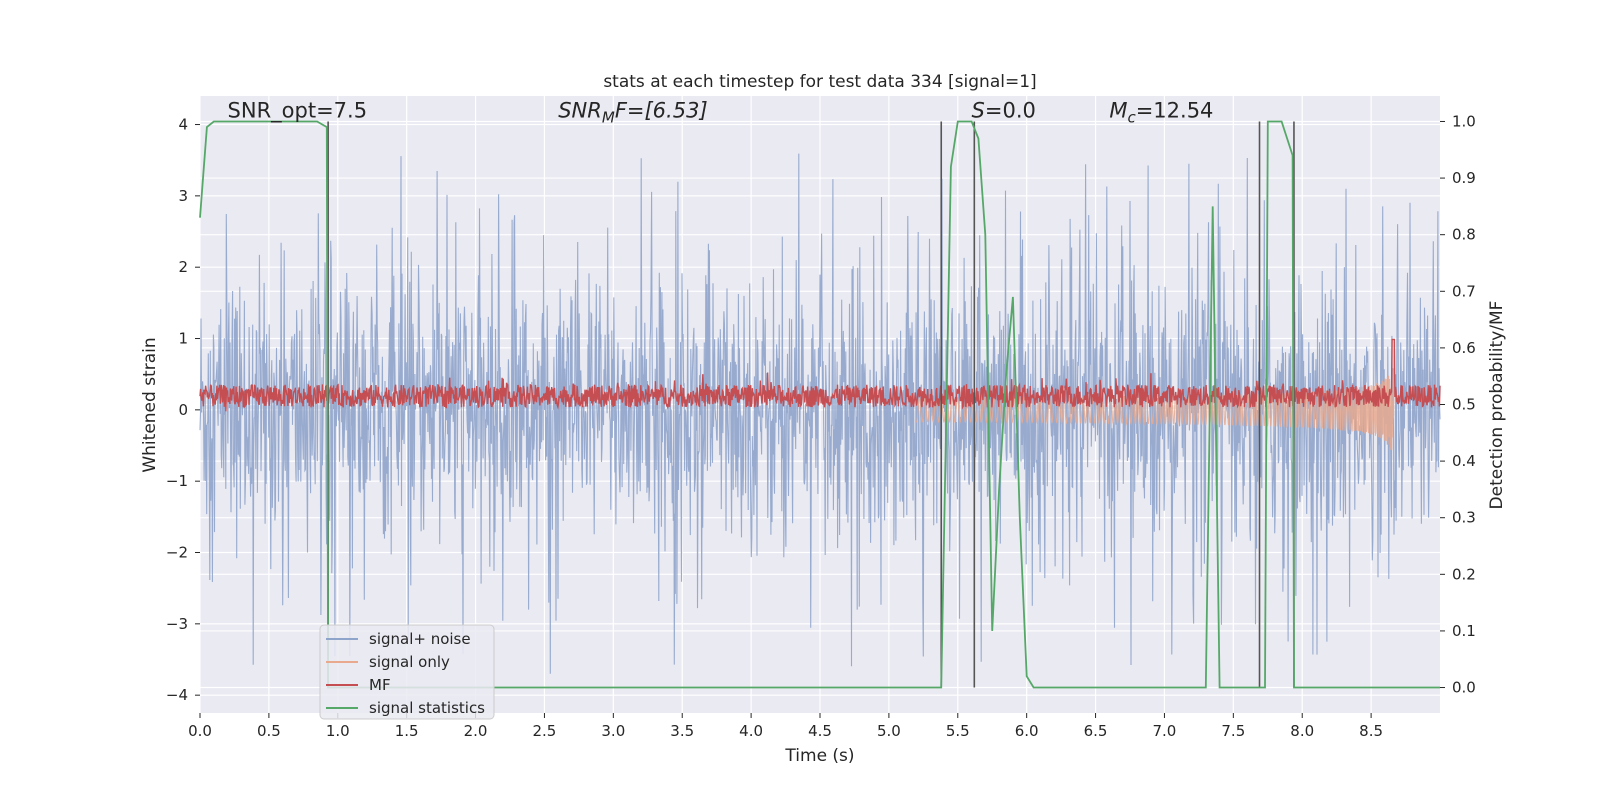 This screenshot has width=1600, height=804. I want to click on x-tick-label: 2.5, so click(545, 731).